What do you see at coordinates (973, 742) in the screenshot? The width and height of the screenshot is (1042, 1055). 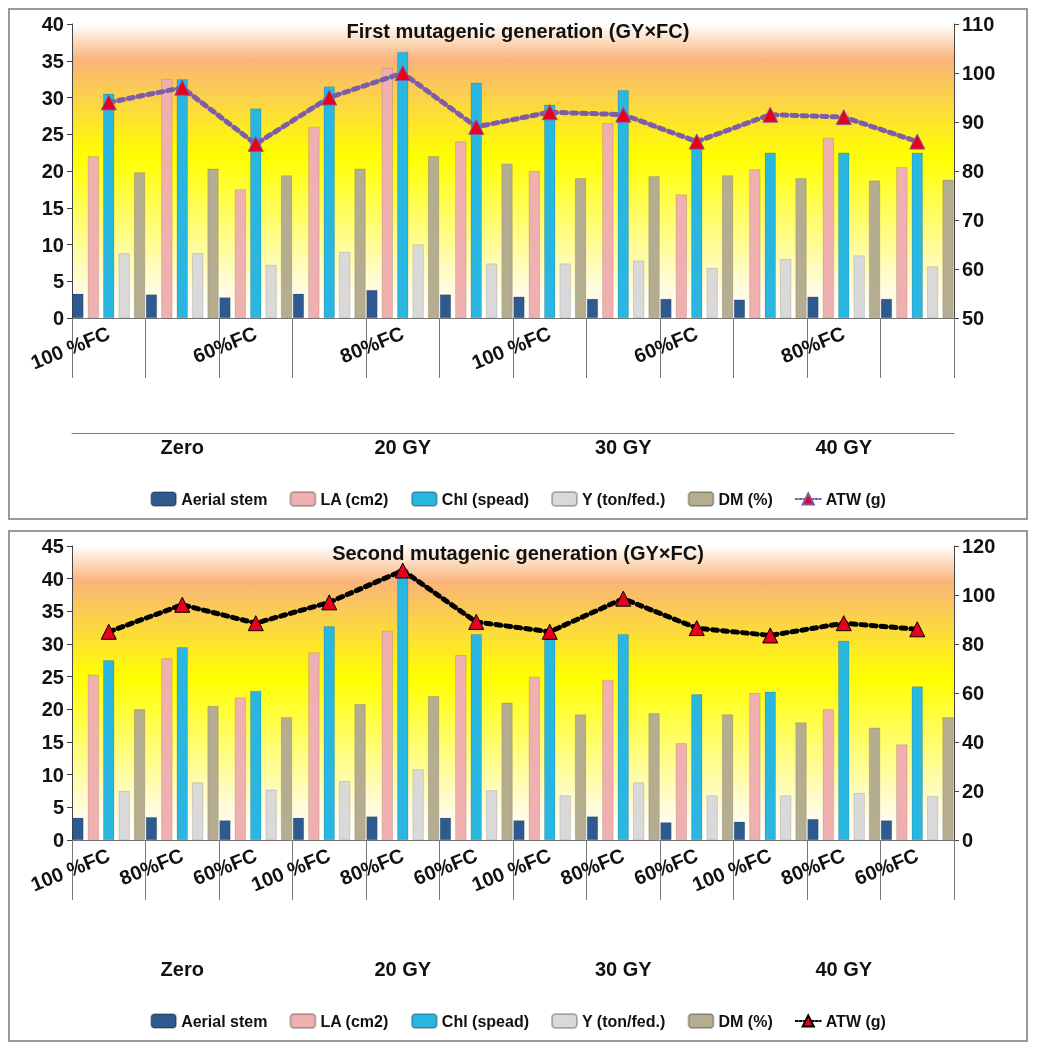 I see `y2-tick-label: 40` at bounding box center [973, 742].